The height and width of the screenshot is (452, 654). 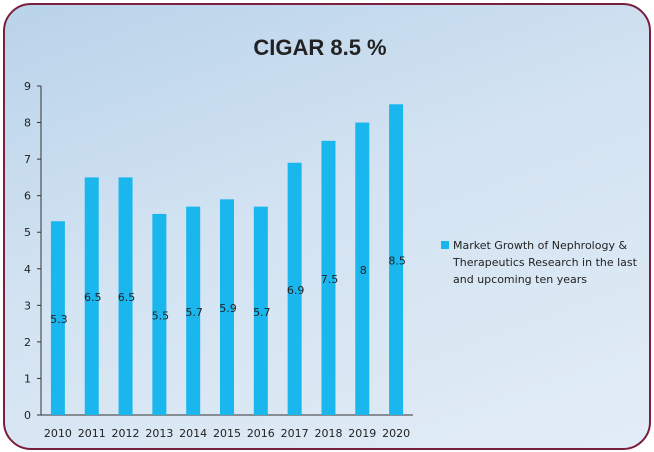 What do you see at coordinates (32, 251) in the screenshot?
I see `y-axis-ticks: 0 1 2 3 4 5 6 7 8 9` at bounding box center [32, 251].